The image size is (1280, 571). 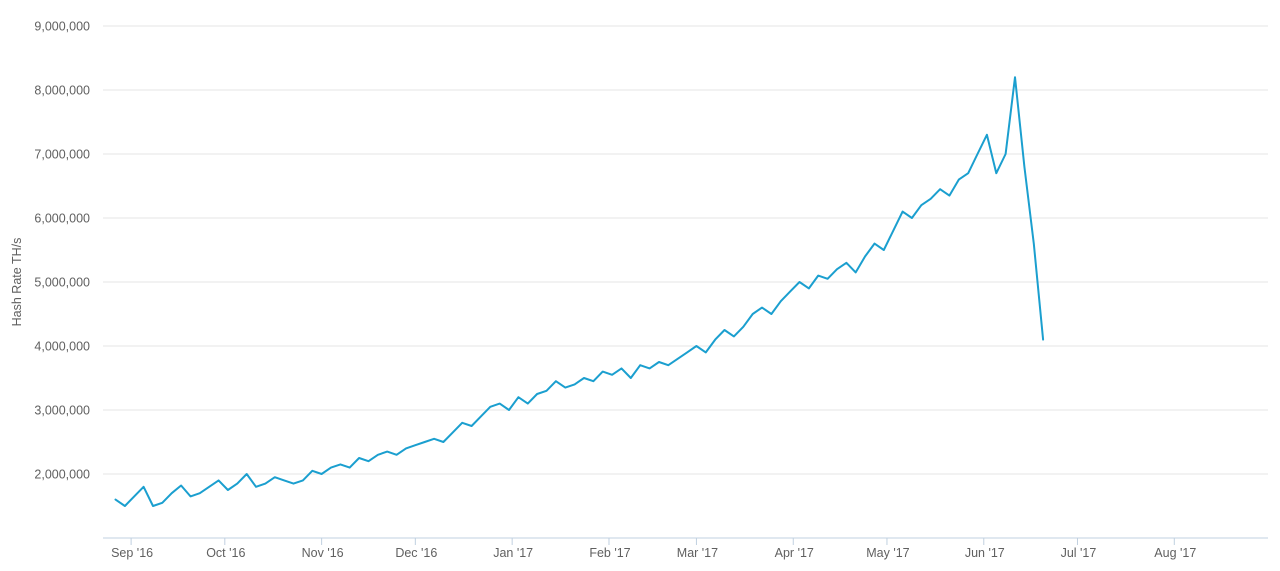 I want to click on y-tick-label: 3,000,000, so click(x=62, y=411).